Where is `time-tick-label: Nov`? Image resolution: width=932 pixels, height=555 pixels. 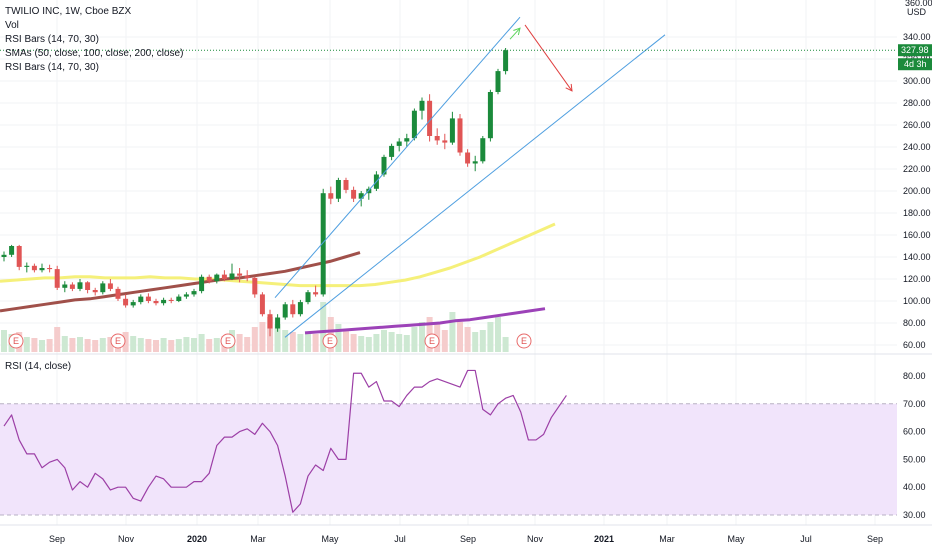
time-tick-label: Nov is located at coordinates (535, 539).